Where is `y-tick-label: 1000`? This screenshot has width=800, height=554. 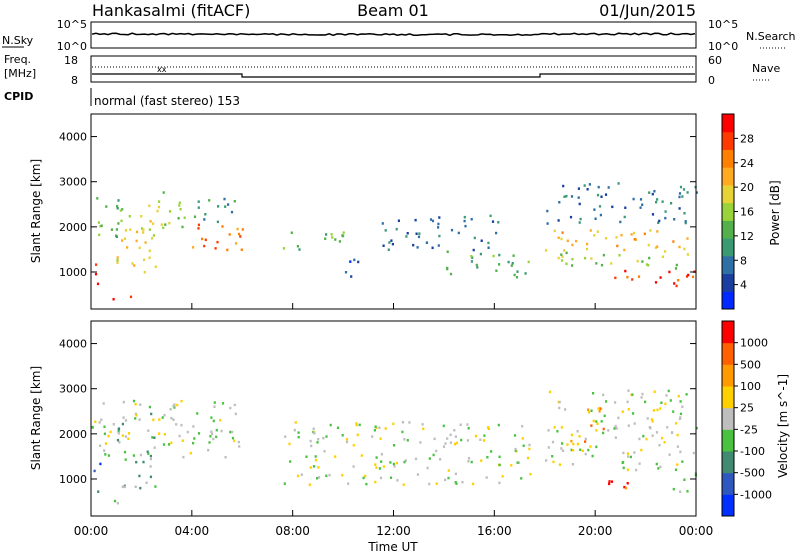
y-tick-label: 1000 is located at coordinates (73, 479).